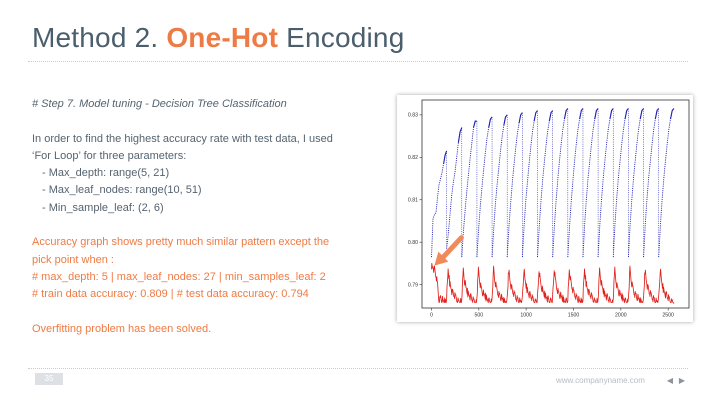  What do you see at coordinates (122, 190) in the screenshot?
I see `param-max-leaf-nodes: - Max_leaf_nodes: range(10, 51)` at bounding box center [122, 190].